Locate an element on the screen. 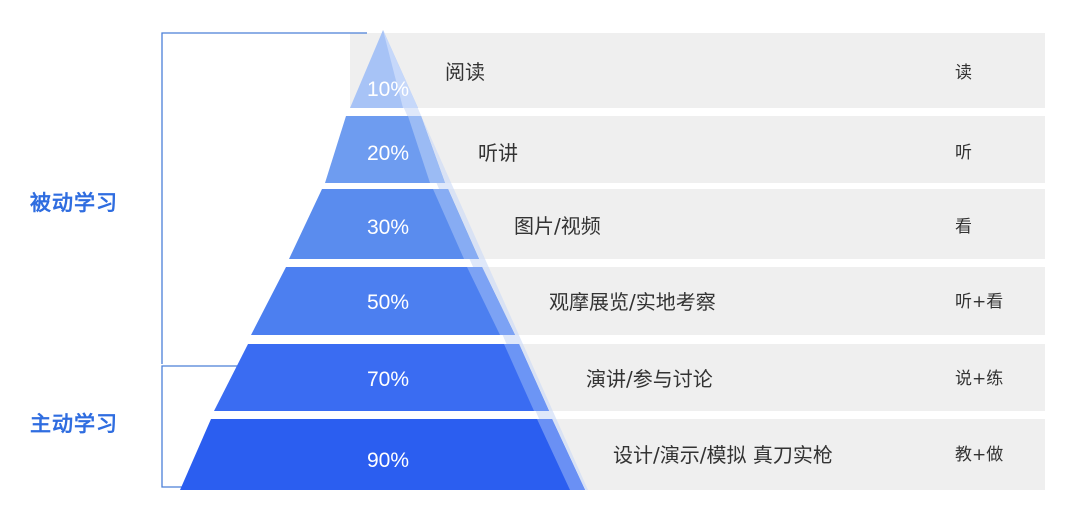 The image size is (1080, 521). method-label-6: 设计/演示/模拟 真刀实枪 is located at coordinates (723, 455).